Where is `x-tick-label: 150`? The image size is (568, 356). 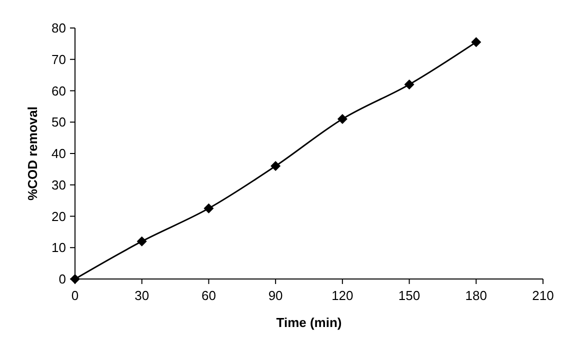 x-tick-label: 150 is located at coordinates (409, 295).